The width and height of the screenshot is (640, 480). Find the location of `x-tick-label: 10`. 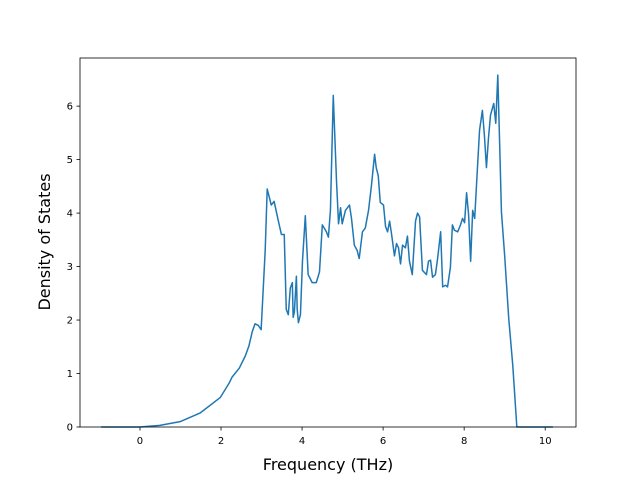

x-tick-label: 10 is located at coordinates (545, 441).